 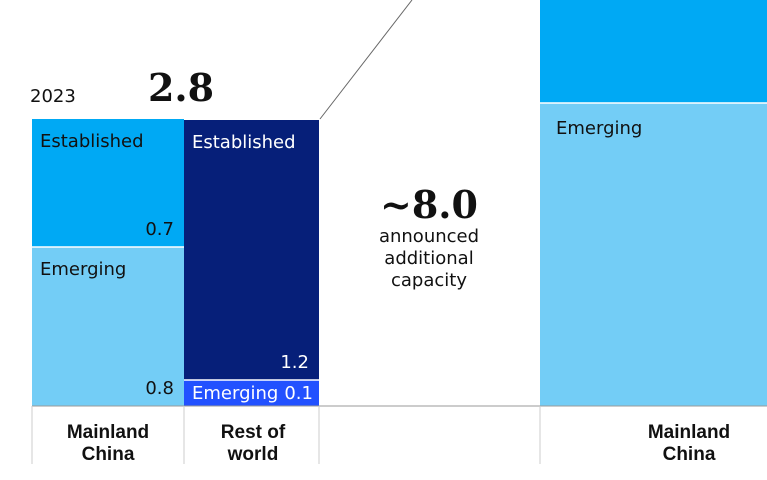 What do you see at coordinates (429, 280) in the screenshot?
I see `announced-text-line: capacity` at bounding box center [429, 280].